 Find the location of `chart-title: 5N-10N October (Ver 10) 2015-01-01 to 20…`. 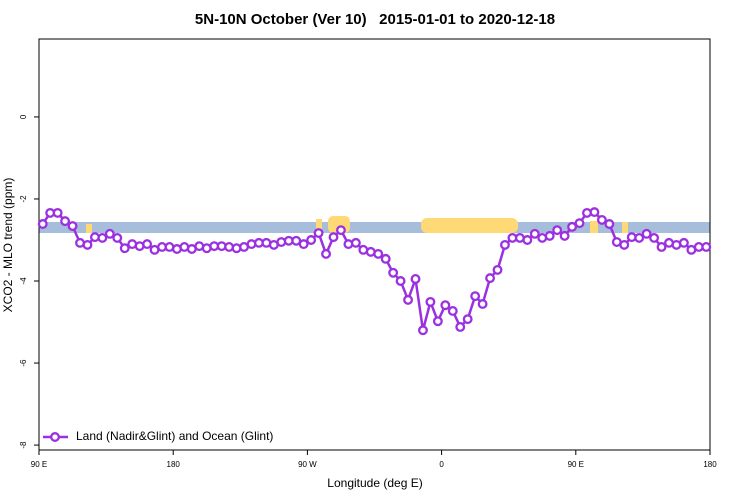

chart-title: 5N-10N October (Ver 10) 2015-01-01 to 20… is located at coordinates (375, 19).